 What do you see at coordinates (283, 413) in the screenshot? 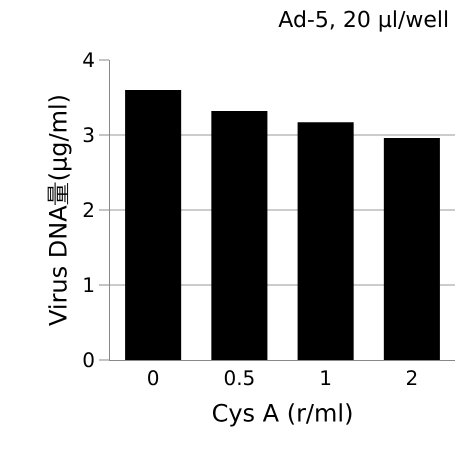
I see `x-axis-title: Cys A (r/ml)` at bounding box center [283, 413].